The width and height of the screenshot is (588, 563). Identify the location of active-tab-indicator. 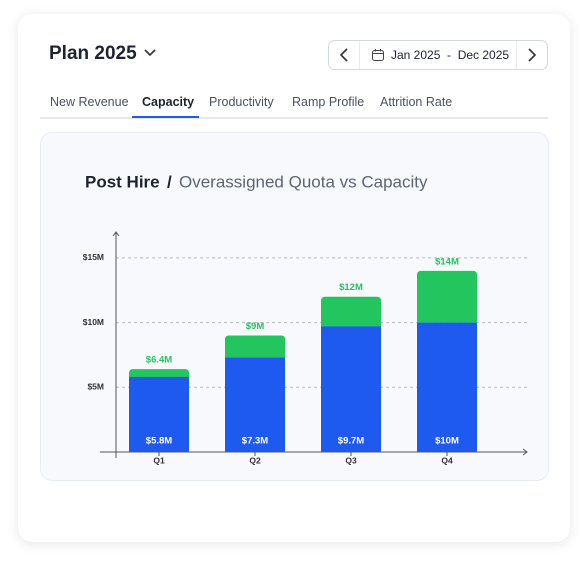
(165, 117).